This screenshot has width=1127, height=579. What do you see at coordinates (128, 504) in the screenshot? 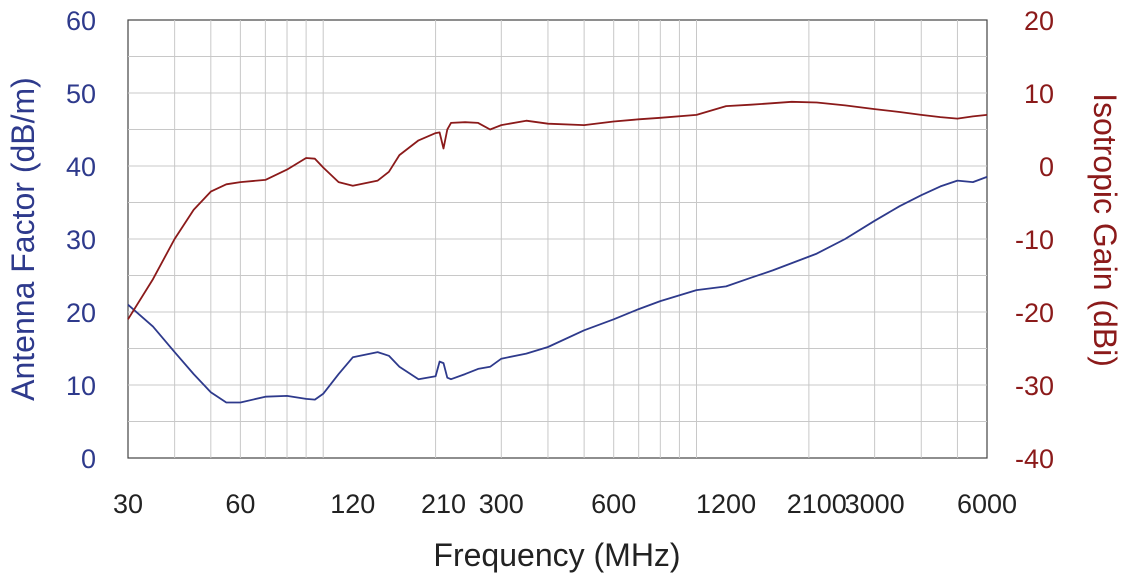
I see `x-tick-label: 30` at bounding box center [128, 504].